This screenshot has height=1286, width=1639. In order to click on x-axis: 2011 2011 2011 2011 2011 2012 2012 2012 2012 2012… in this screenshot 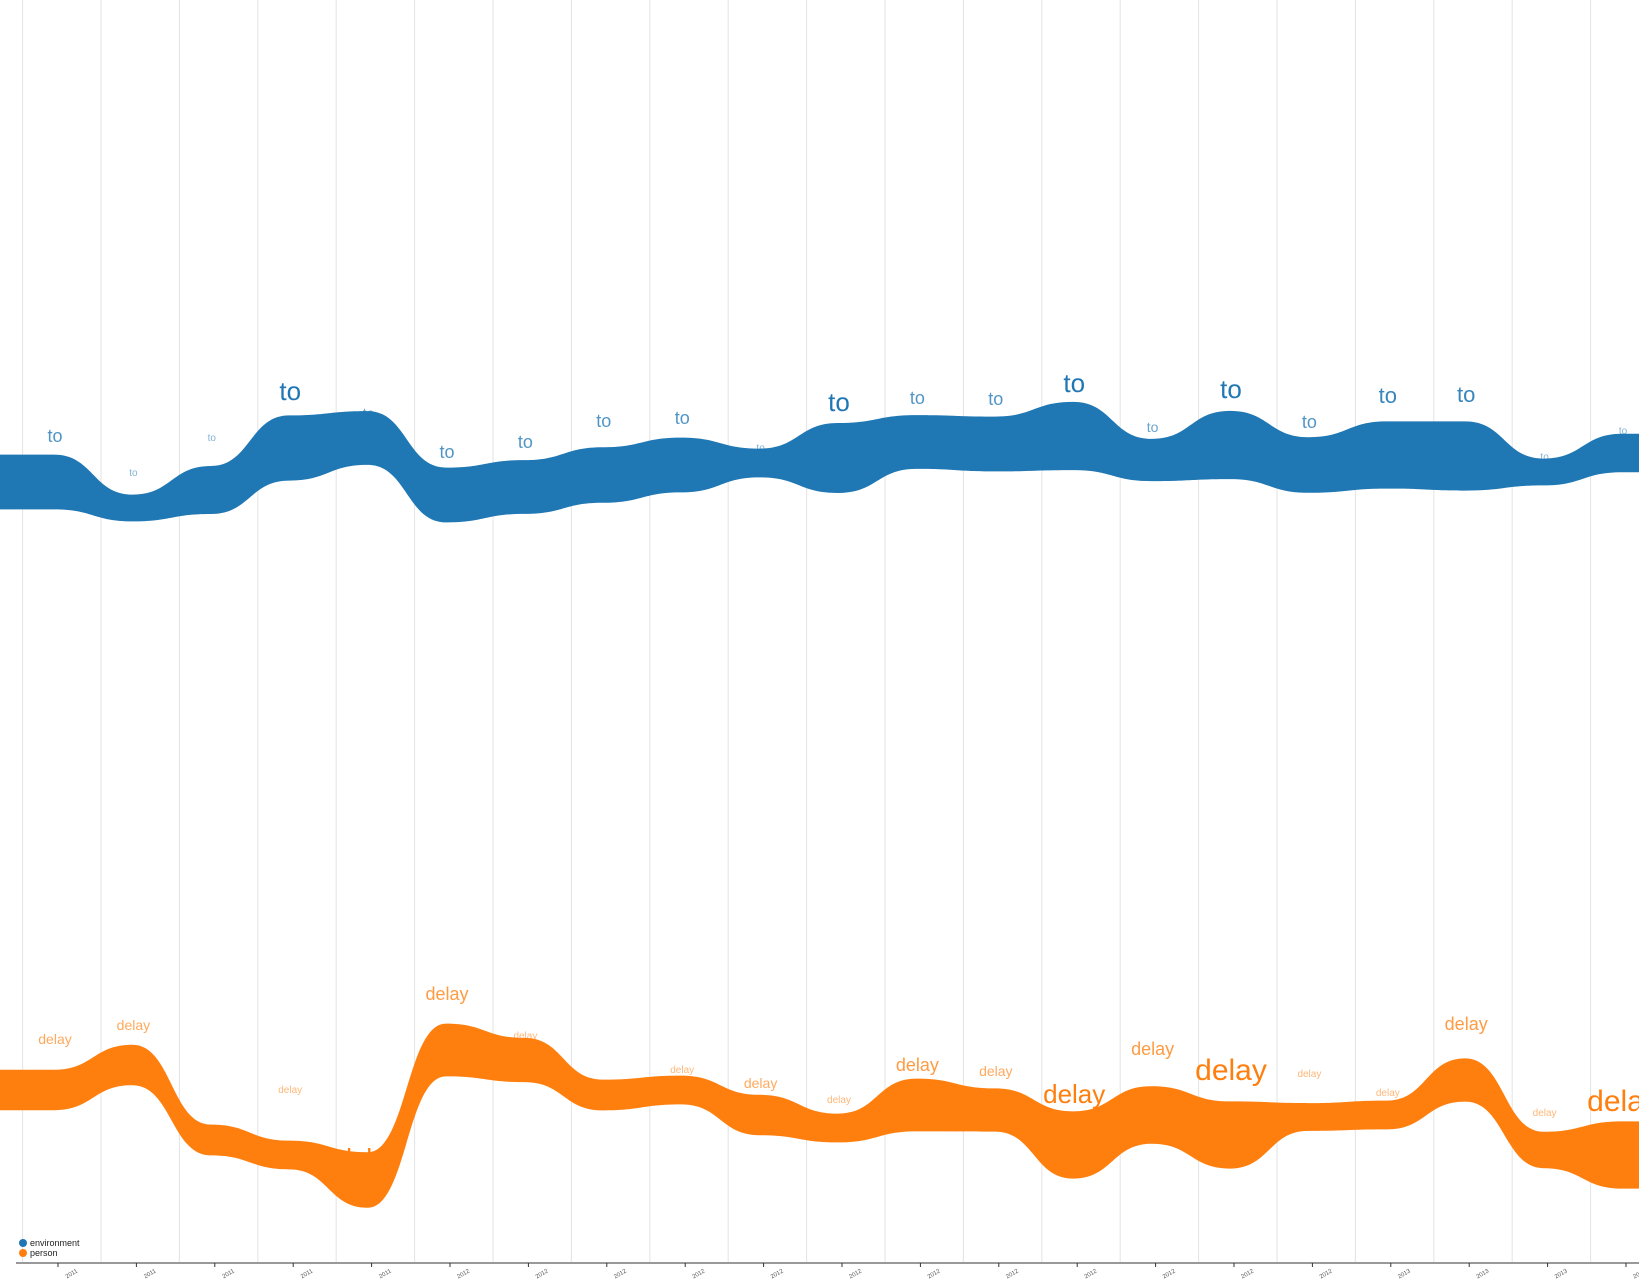, I will do `click(827, 1271)`.